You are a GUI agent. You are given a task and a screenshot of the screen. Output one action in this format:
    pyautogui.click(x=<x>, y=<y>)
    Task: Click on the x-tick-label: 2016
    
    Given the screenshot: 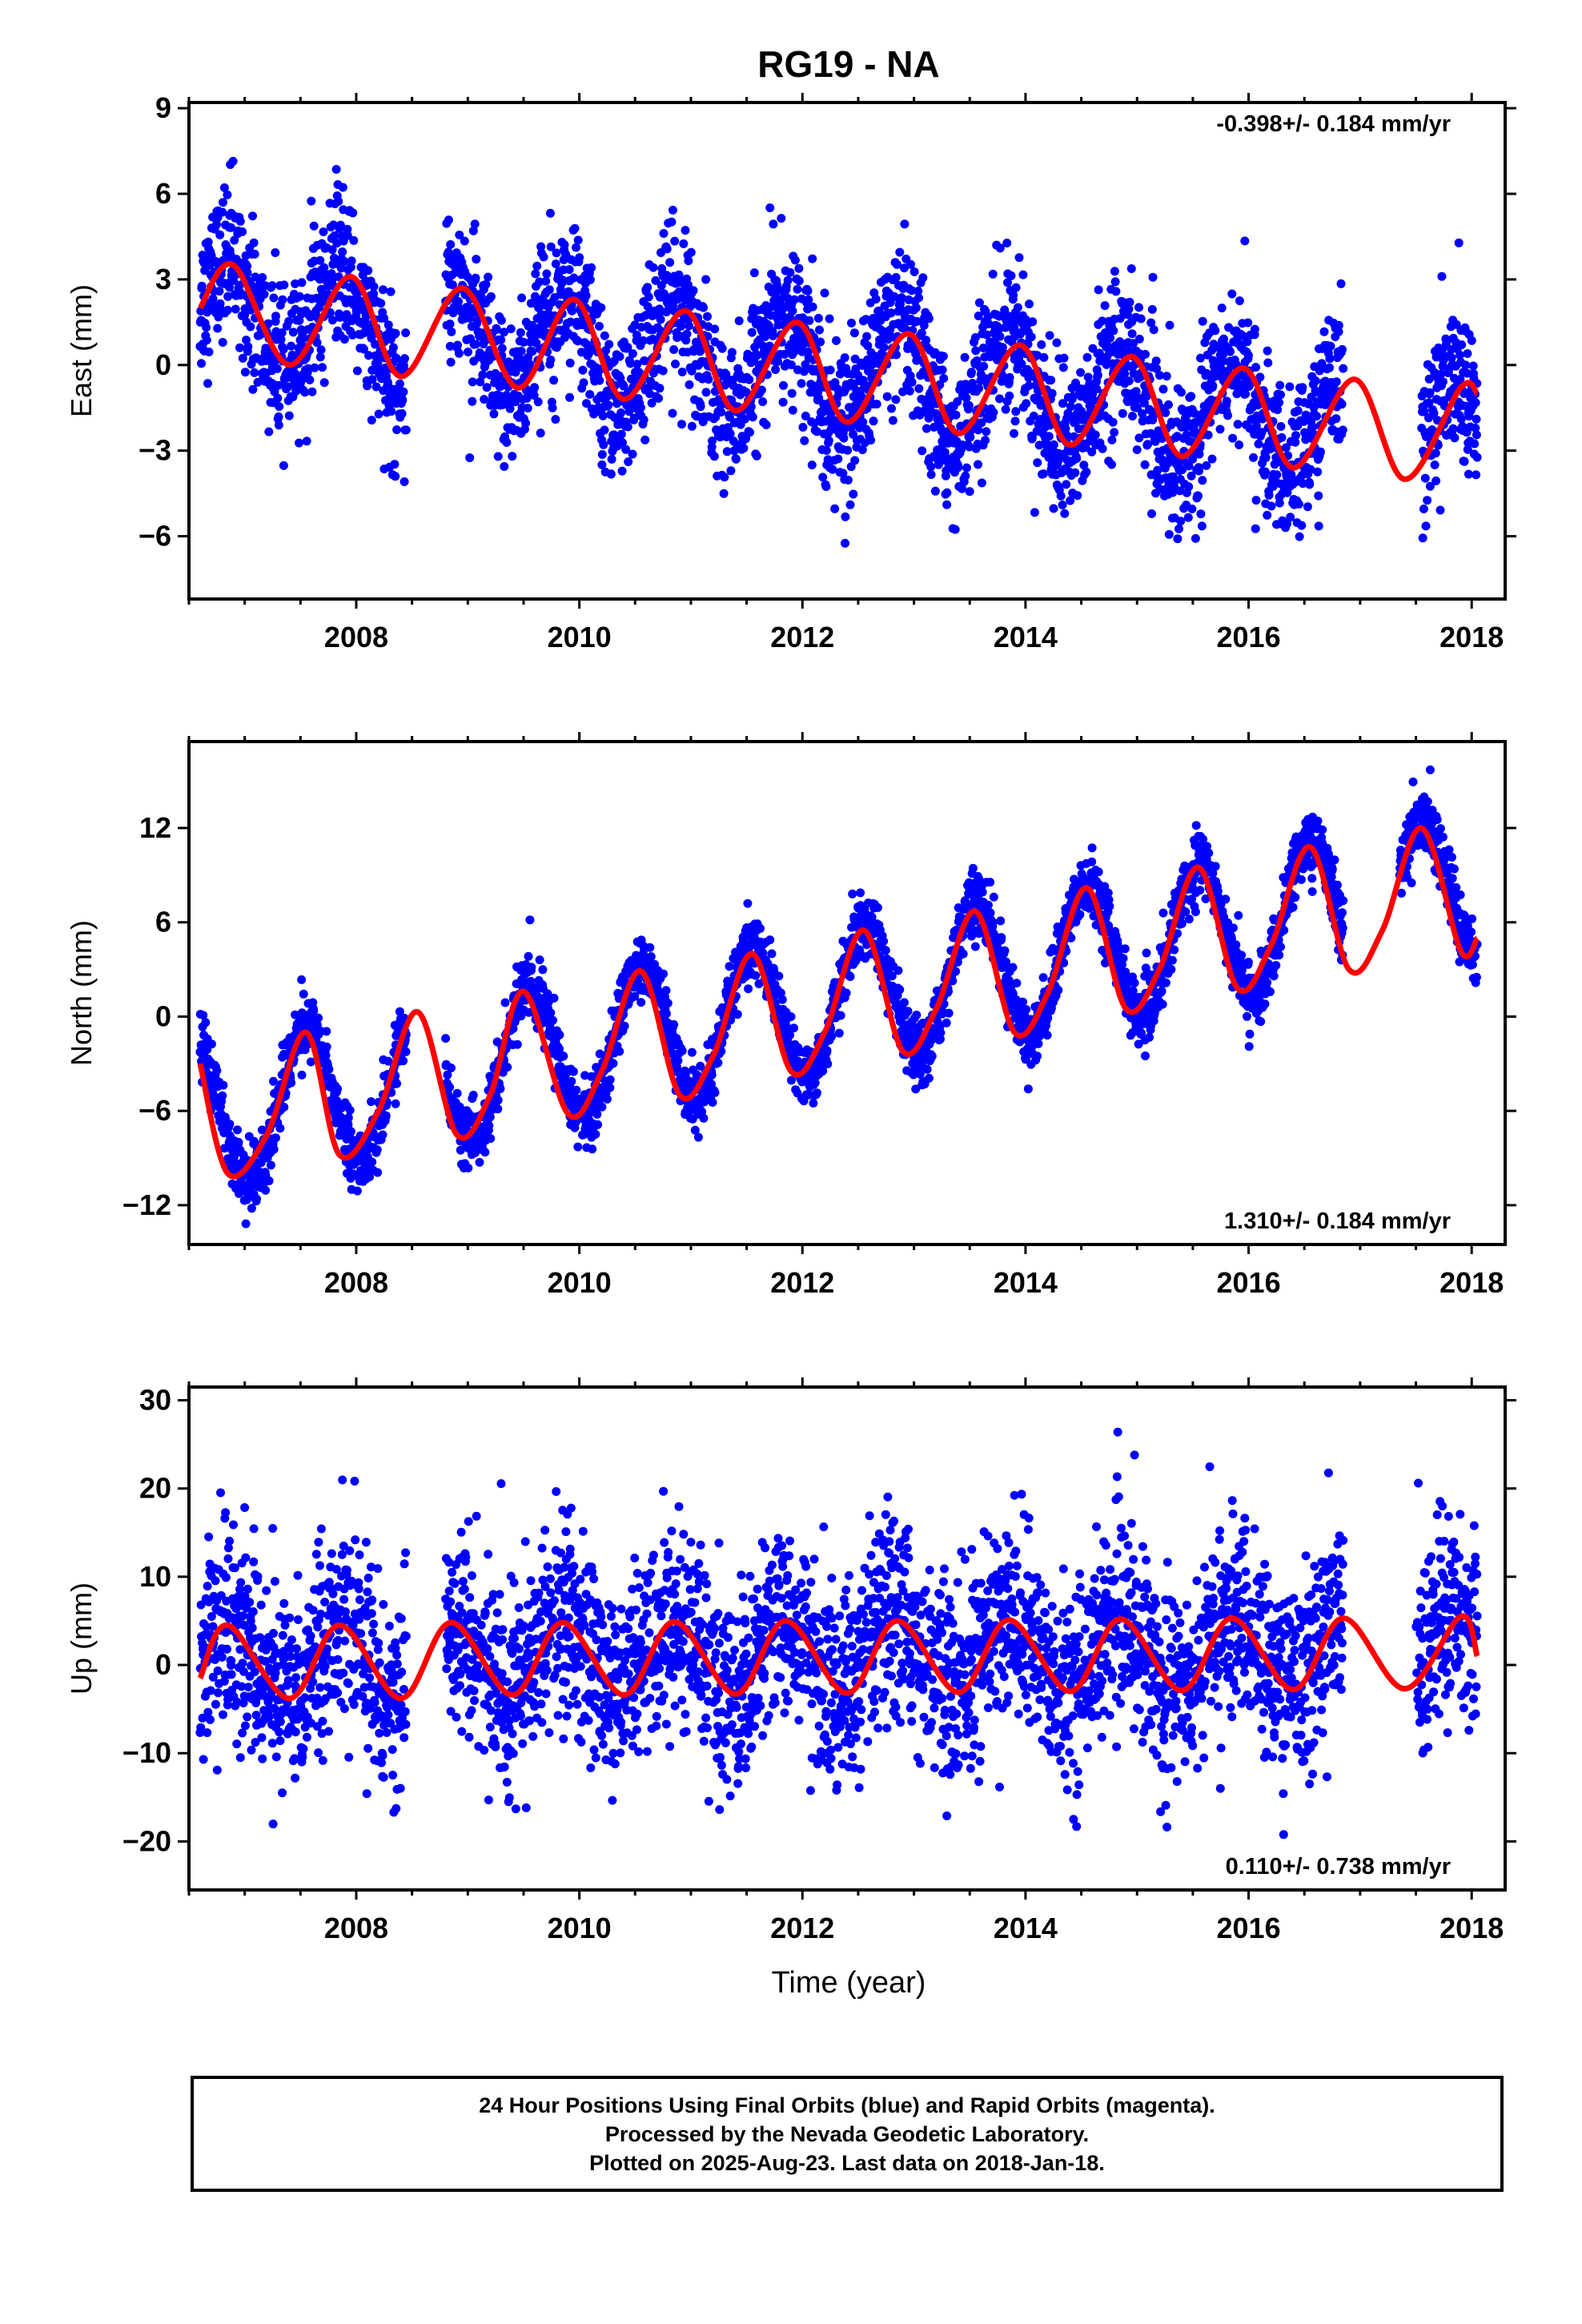 What is the action you would take?
    pyautogui.click(x=1249, y=637)
    